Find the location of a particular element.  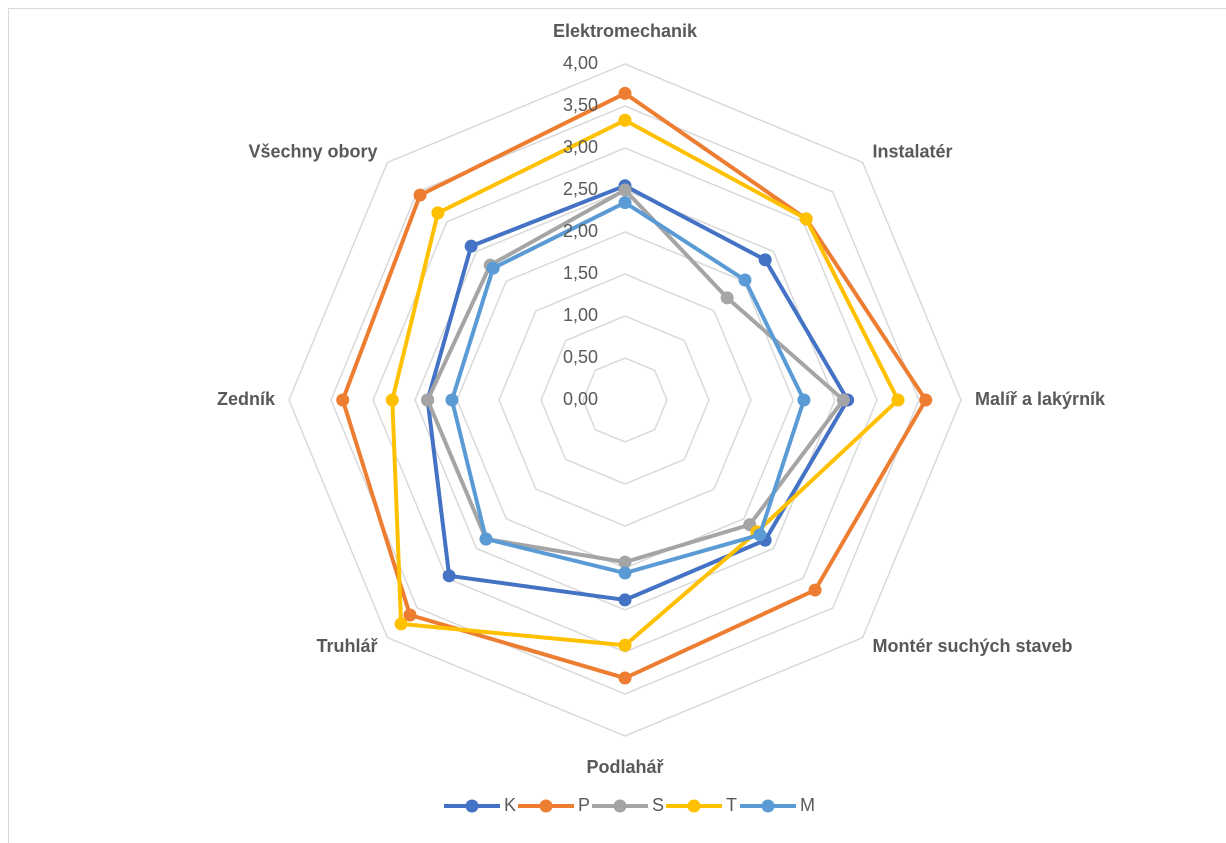

tick-label: 4,00 is located at coordinates (580, 63).